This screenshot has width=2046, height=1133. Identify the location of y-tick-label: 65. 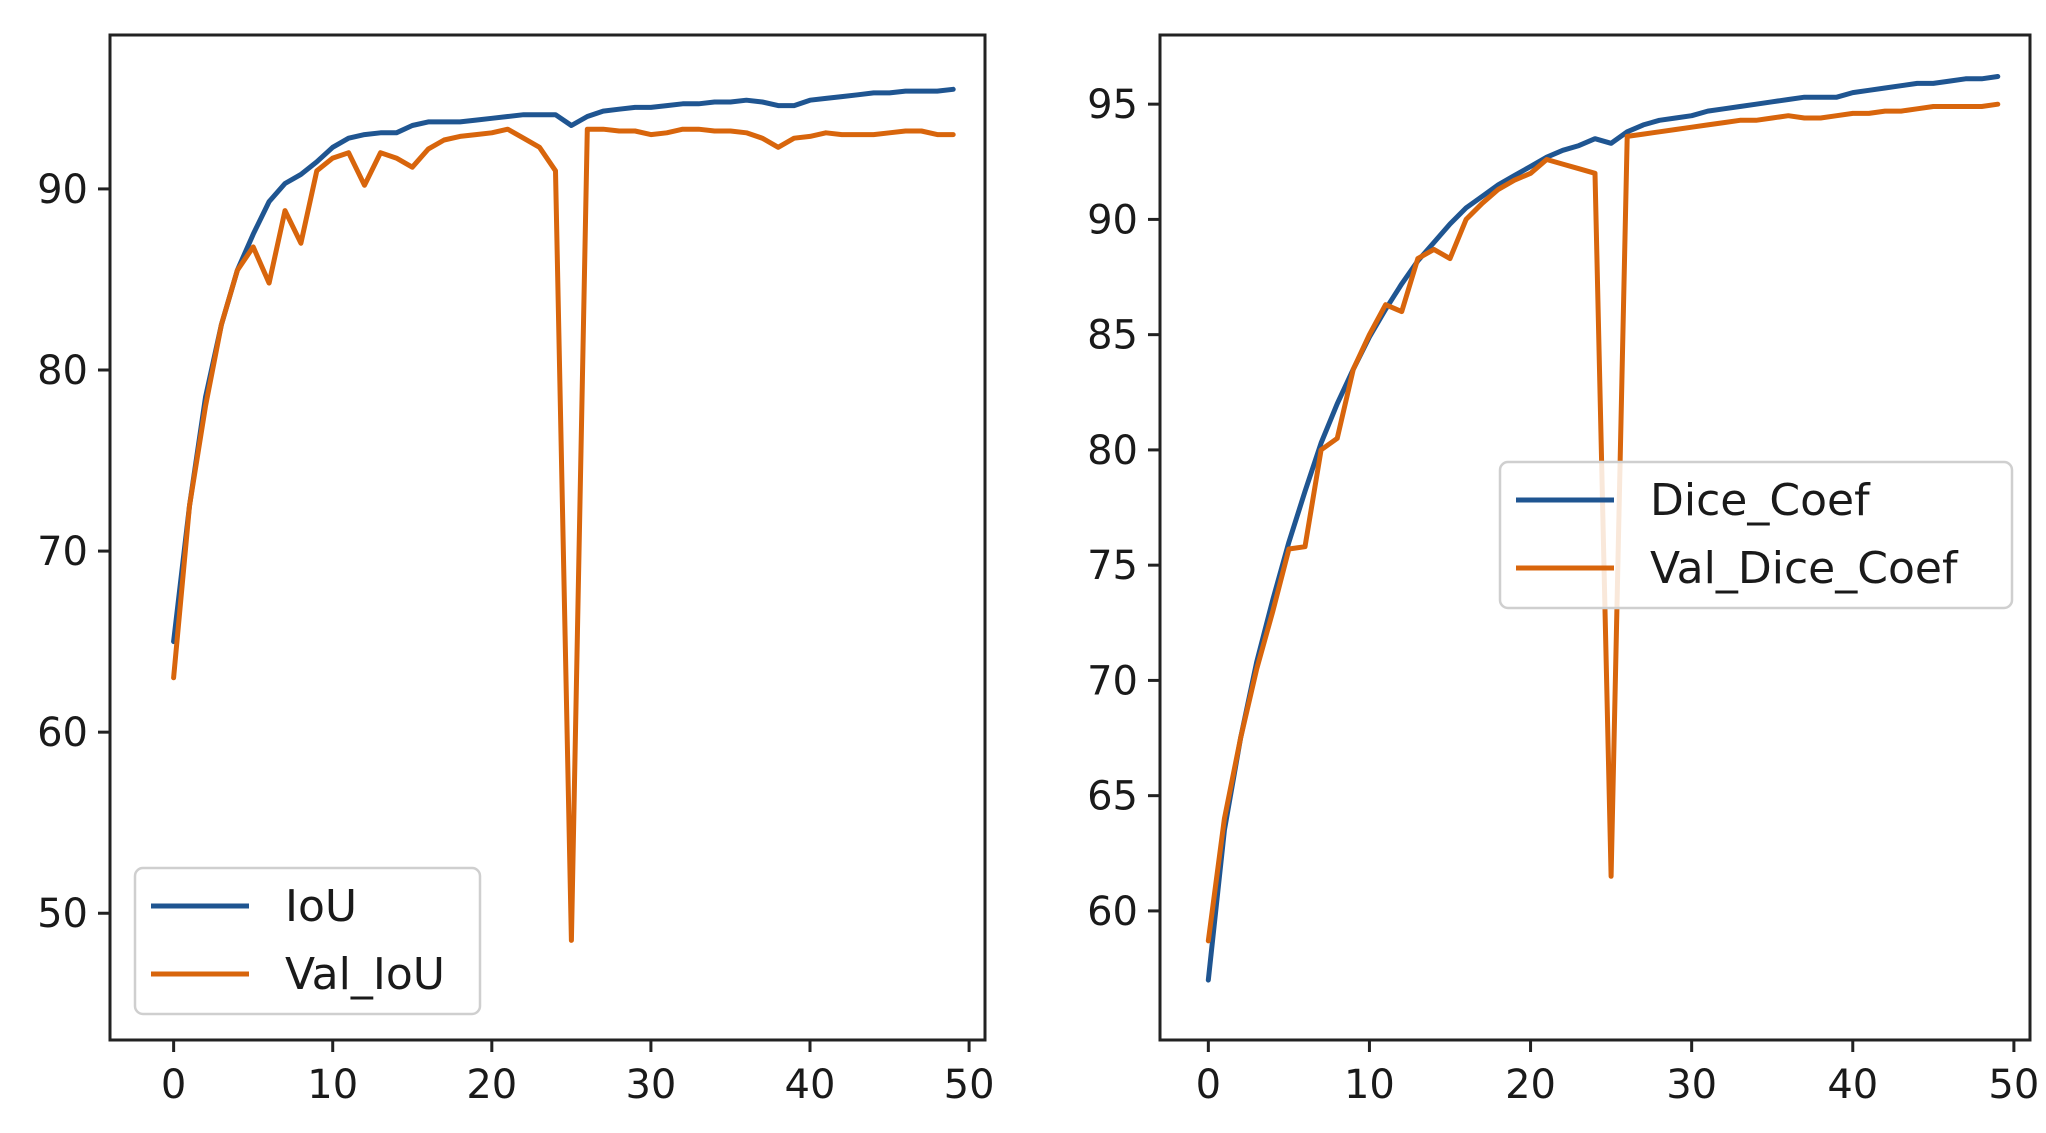
(1112, 797).